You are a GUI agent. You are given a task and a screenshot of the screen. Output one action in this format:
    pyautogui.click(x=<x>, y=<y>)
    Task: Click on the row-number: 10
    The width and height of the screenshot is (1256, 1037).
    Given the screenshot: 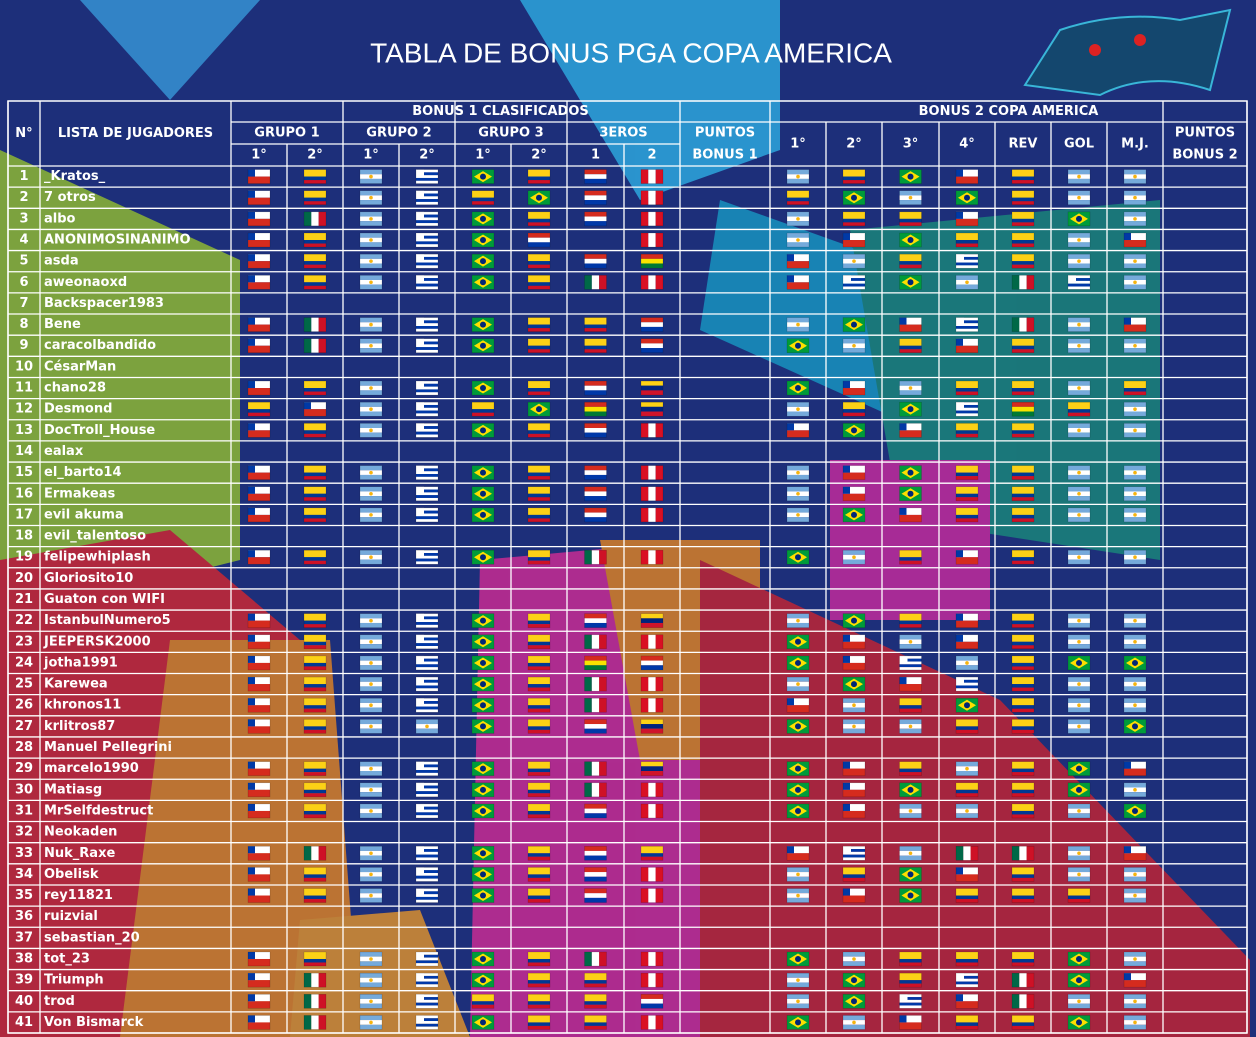 What is the action you would take?
    pyautogui.click(x=24, y=366)
    